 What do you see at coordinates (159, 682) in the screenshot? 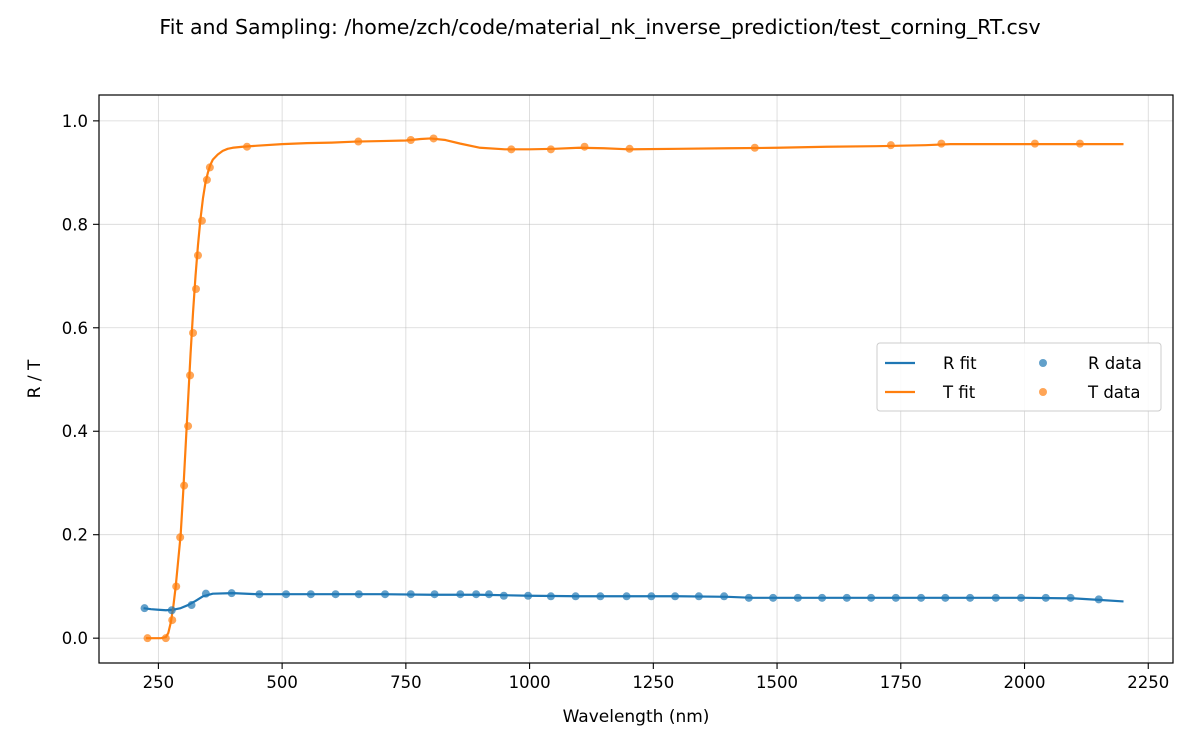
I see `x-tick-label: 250` at bounding box center [159, 682].